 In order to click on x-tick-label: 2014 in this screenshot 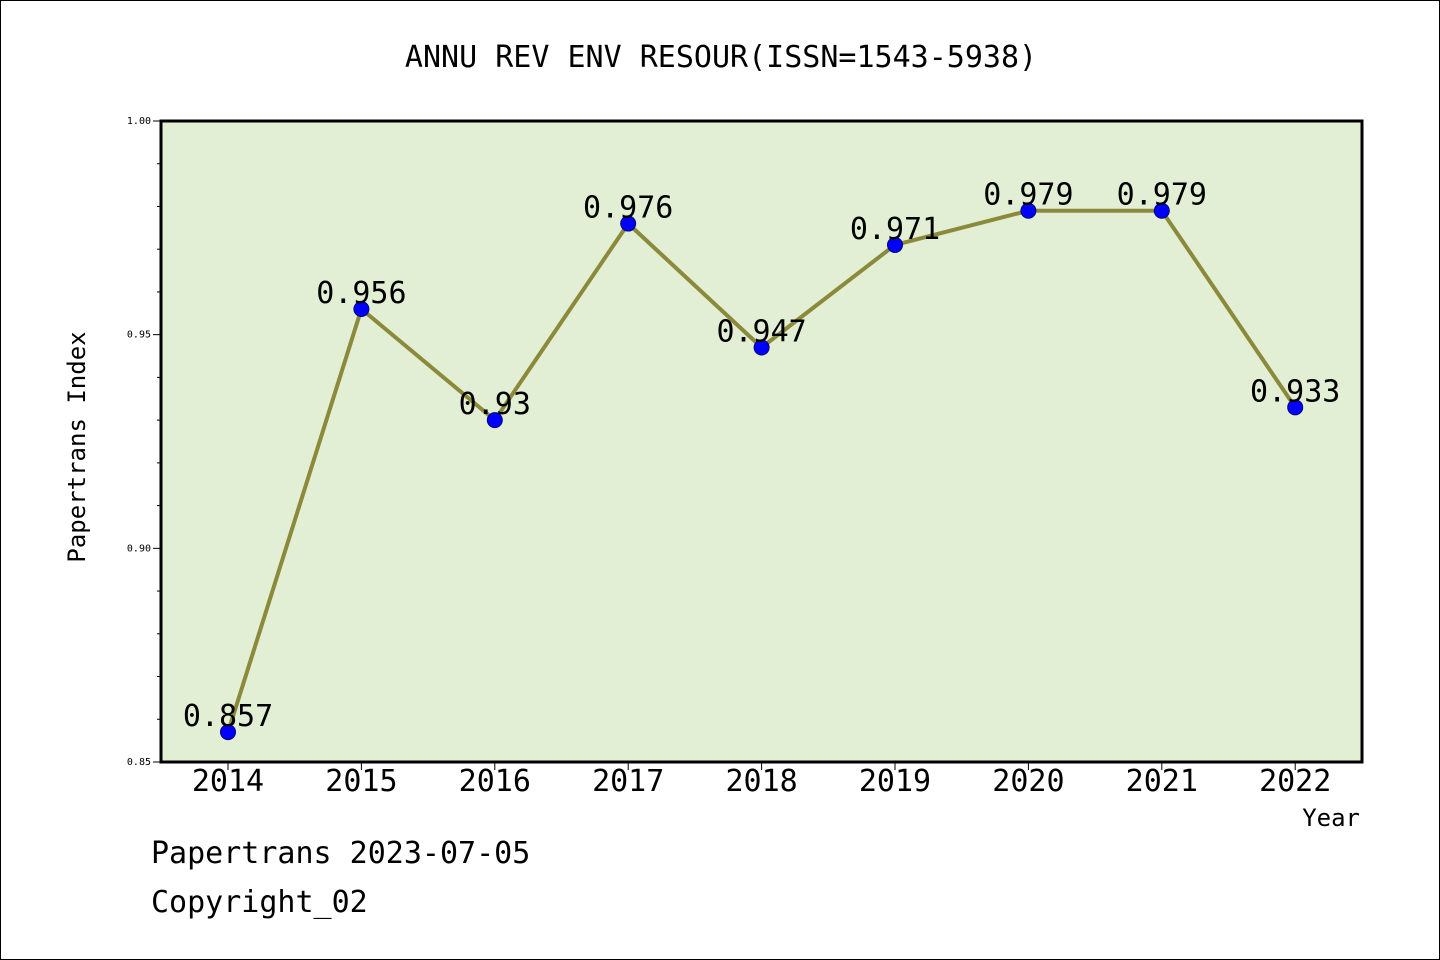, I will do `click(228, 781)`.